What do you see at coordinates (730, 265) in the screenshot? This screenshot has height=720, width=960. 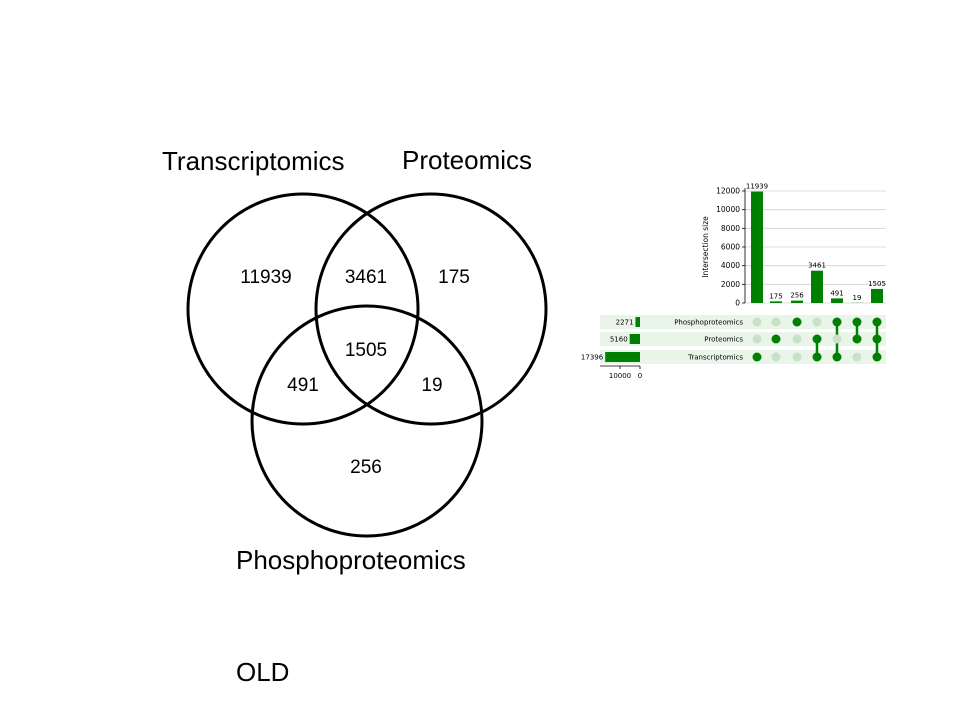 I see `upset-ytick-label: 4000` at bounding box center [730, 265].